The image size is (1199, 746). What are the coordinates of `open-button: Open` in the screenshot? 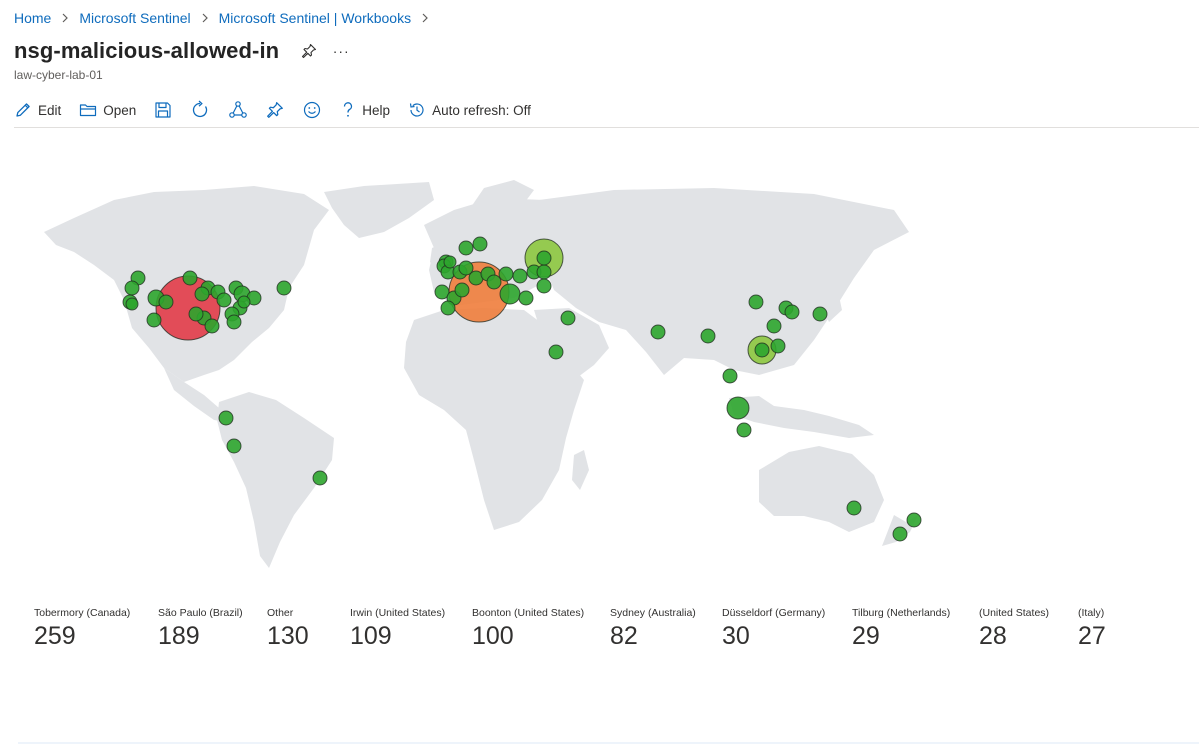 It's located at (107, 110).